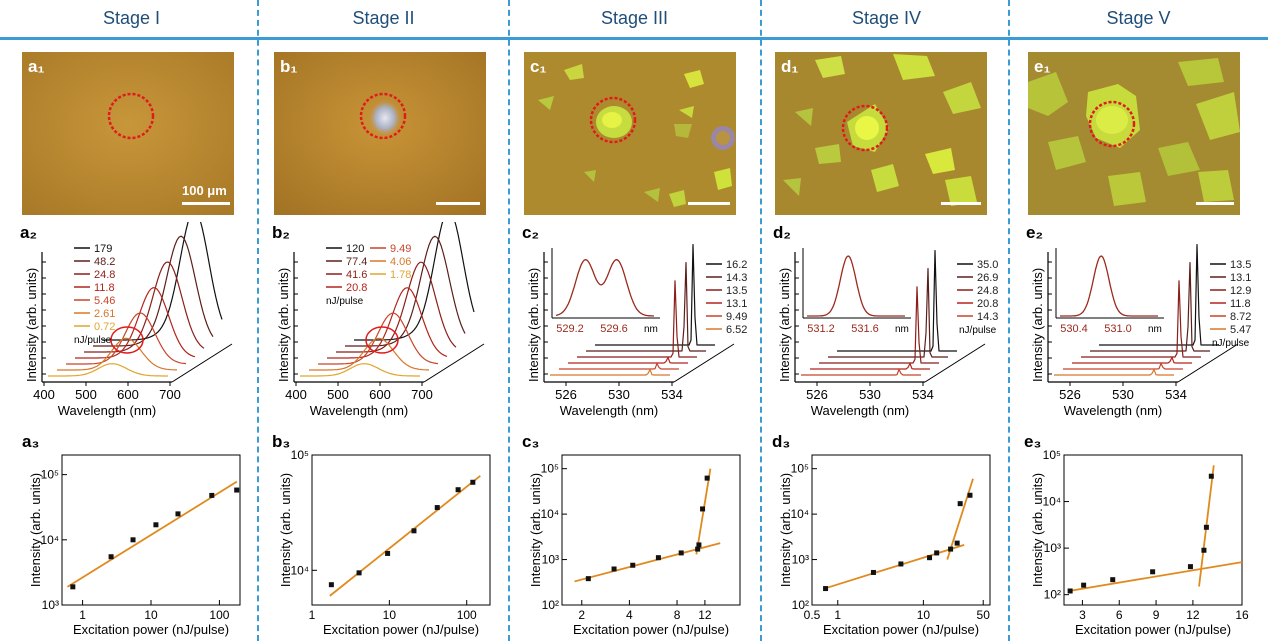  I want to click on micrograph-b1: b₁, so click(380, 133).